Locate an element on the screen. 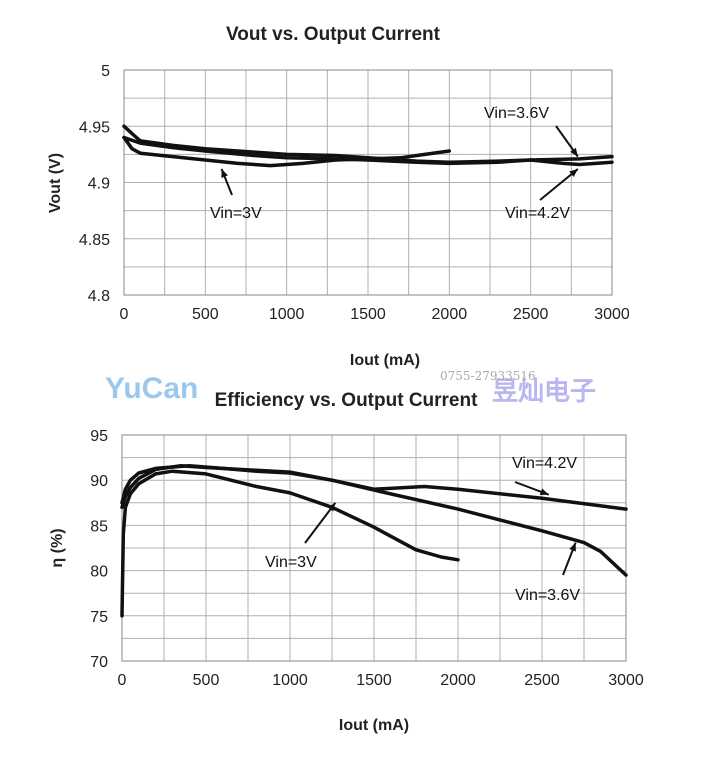 This screenshot has width=723, height=766. y-axis-label: Vout (V) is located at coordinates (55, 183).